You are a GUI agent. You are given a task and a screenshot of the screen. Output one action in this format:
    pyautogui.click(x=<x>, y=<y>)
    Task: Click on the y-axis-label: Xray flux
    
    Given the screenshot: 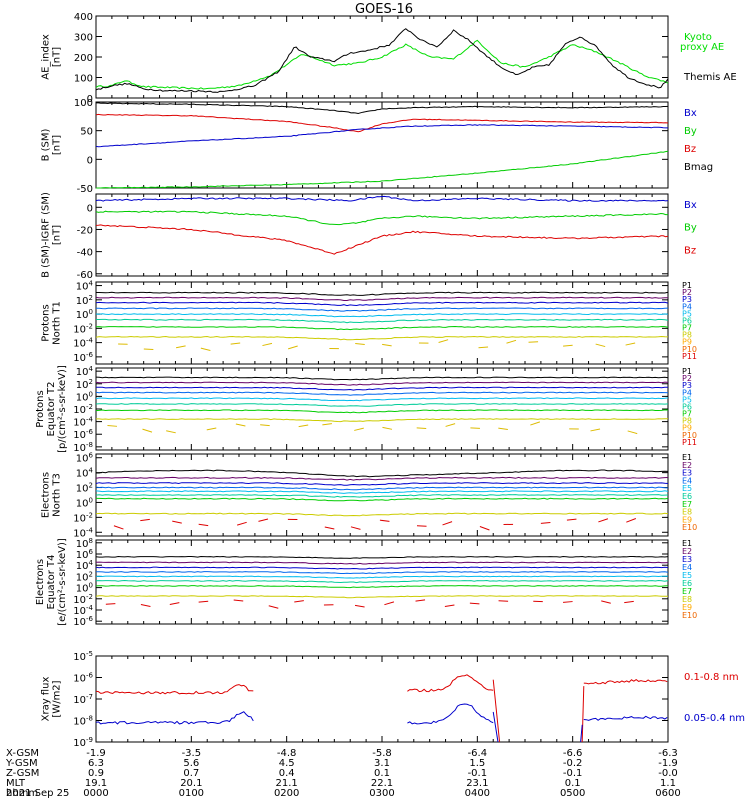 What is the action you would take?
    pyautogui.click(x=46, y=699)
    